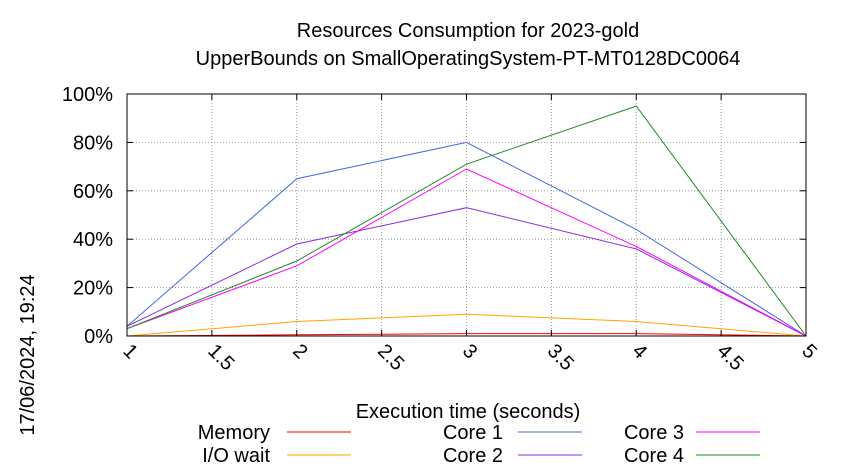 The height and width of the screenshot is (475, 850). I want to click on timestamp-label: 17/06/2024, 19:24, so click(28, 354).